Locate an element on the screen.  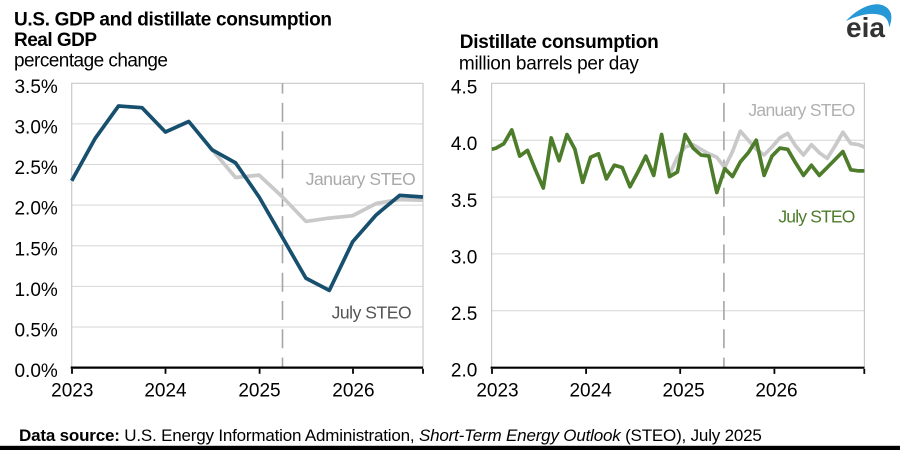
svg-text: 2.5% is located at coordinates (35, 168).